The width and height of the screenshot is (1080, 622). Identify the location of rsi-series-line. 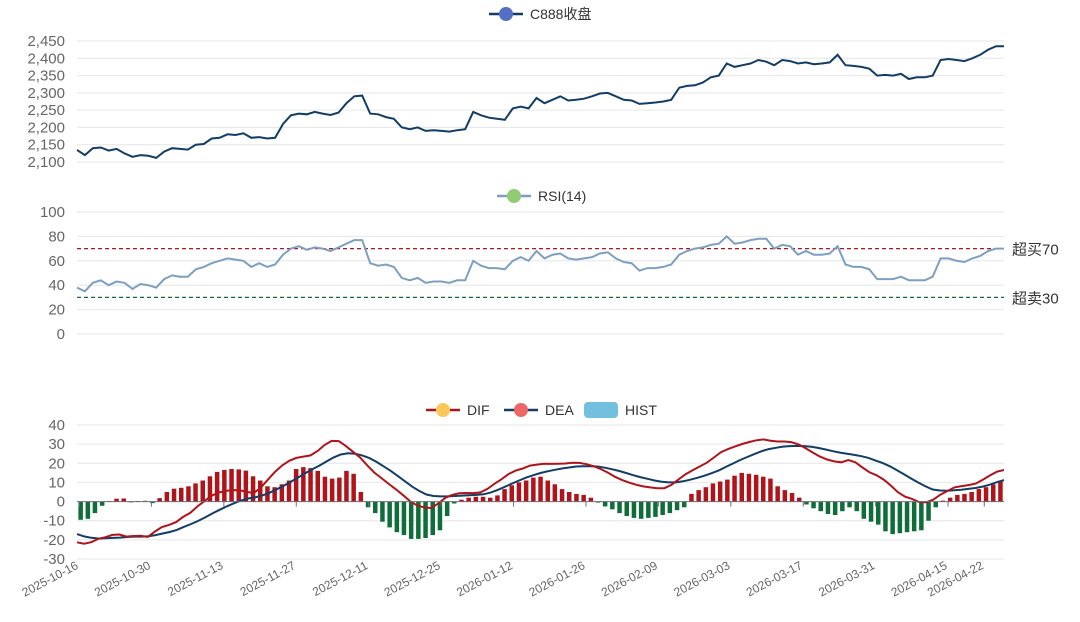
(540, 264).